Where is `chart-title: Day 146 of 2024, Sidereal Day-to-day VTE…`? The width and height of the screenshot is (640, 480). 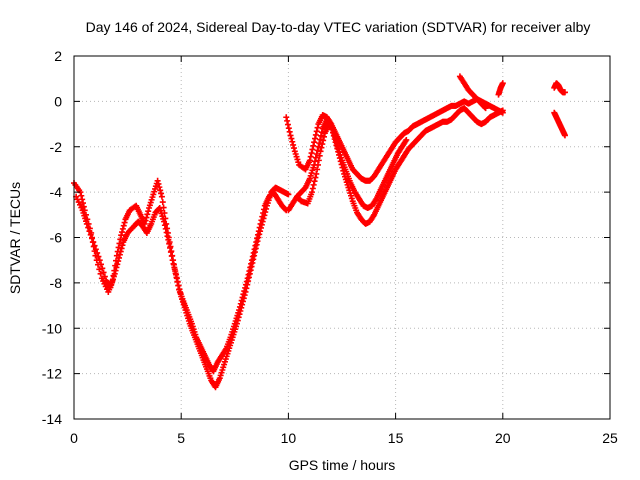 chart-title: Day 146 of 2024, Sidereal Day-to-day VTE… is located at coordinates (338, 27).